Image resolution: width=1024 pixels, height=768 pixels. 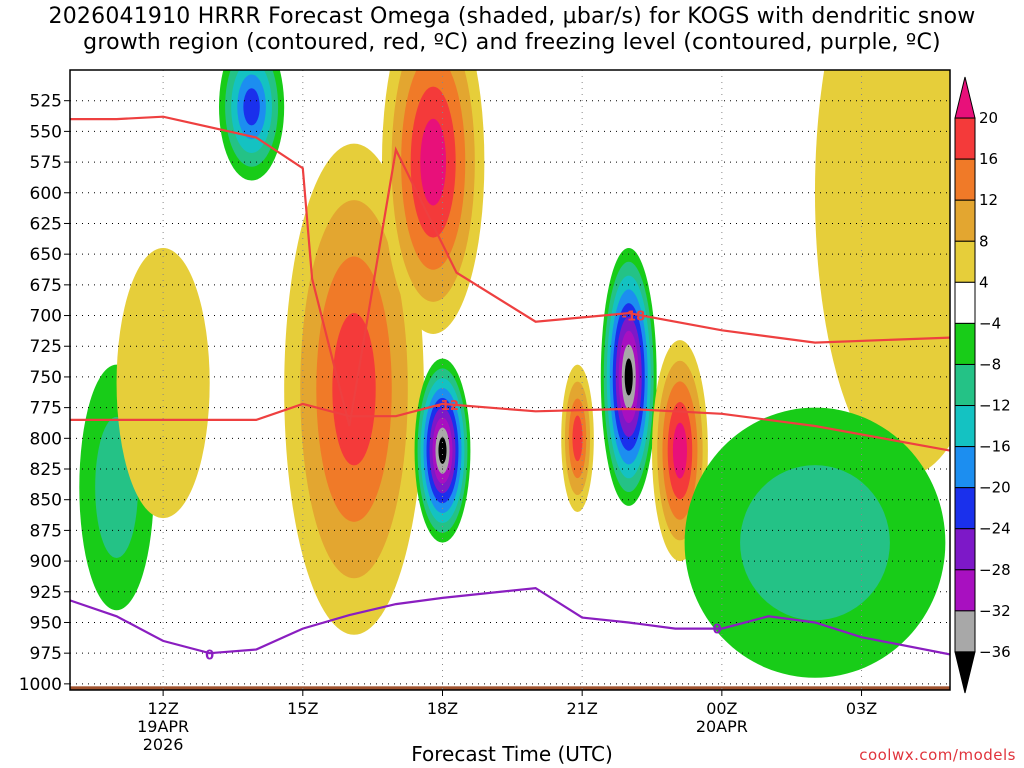 I want to click on colorbar-label: −4, so click(x=990, y=323).